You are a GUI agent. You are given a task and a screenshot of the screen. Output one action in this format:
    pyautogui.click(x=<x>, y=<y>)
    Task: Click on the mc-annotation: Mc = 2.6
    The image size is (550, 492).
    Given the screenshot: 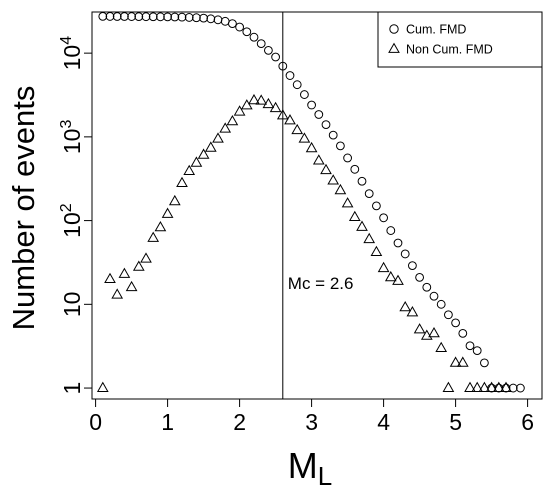 What is the action you would take?
    pyautogui.click(x=321, y=283)
    